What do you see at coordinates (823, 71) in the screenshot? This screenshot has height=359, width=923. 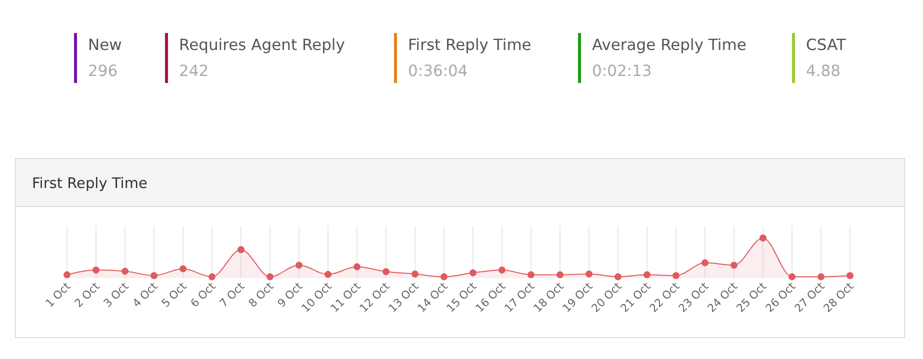 I see `text: 4.88` at bounding box center [823, 71].